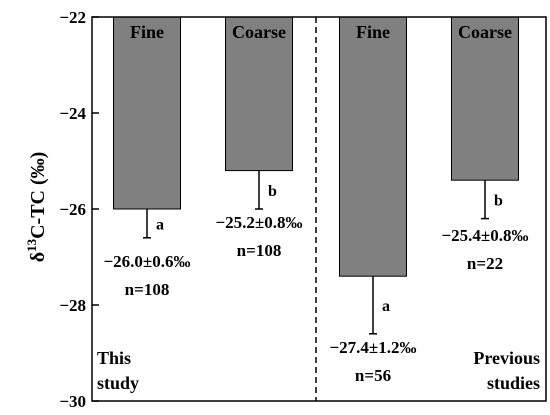 The width and height of the screenshot is (550, 415). What do you see at coordinates (38, 195) in the screenshot?
I see `y-axis-label-rest: C-TC (‰)` at bounding box center [38, 195].